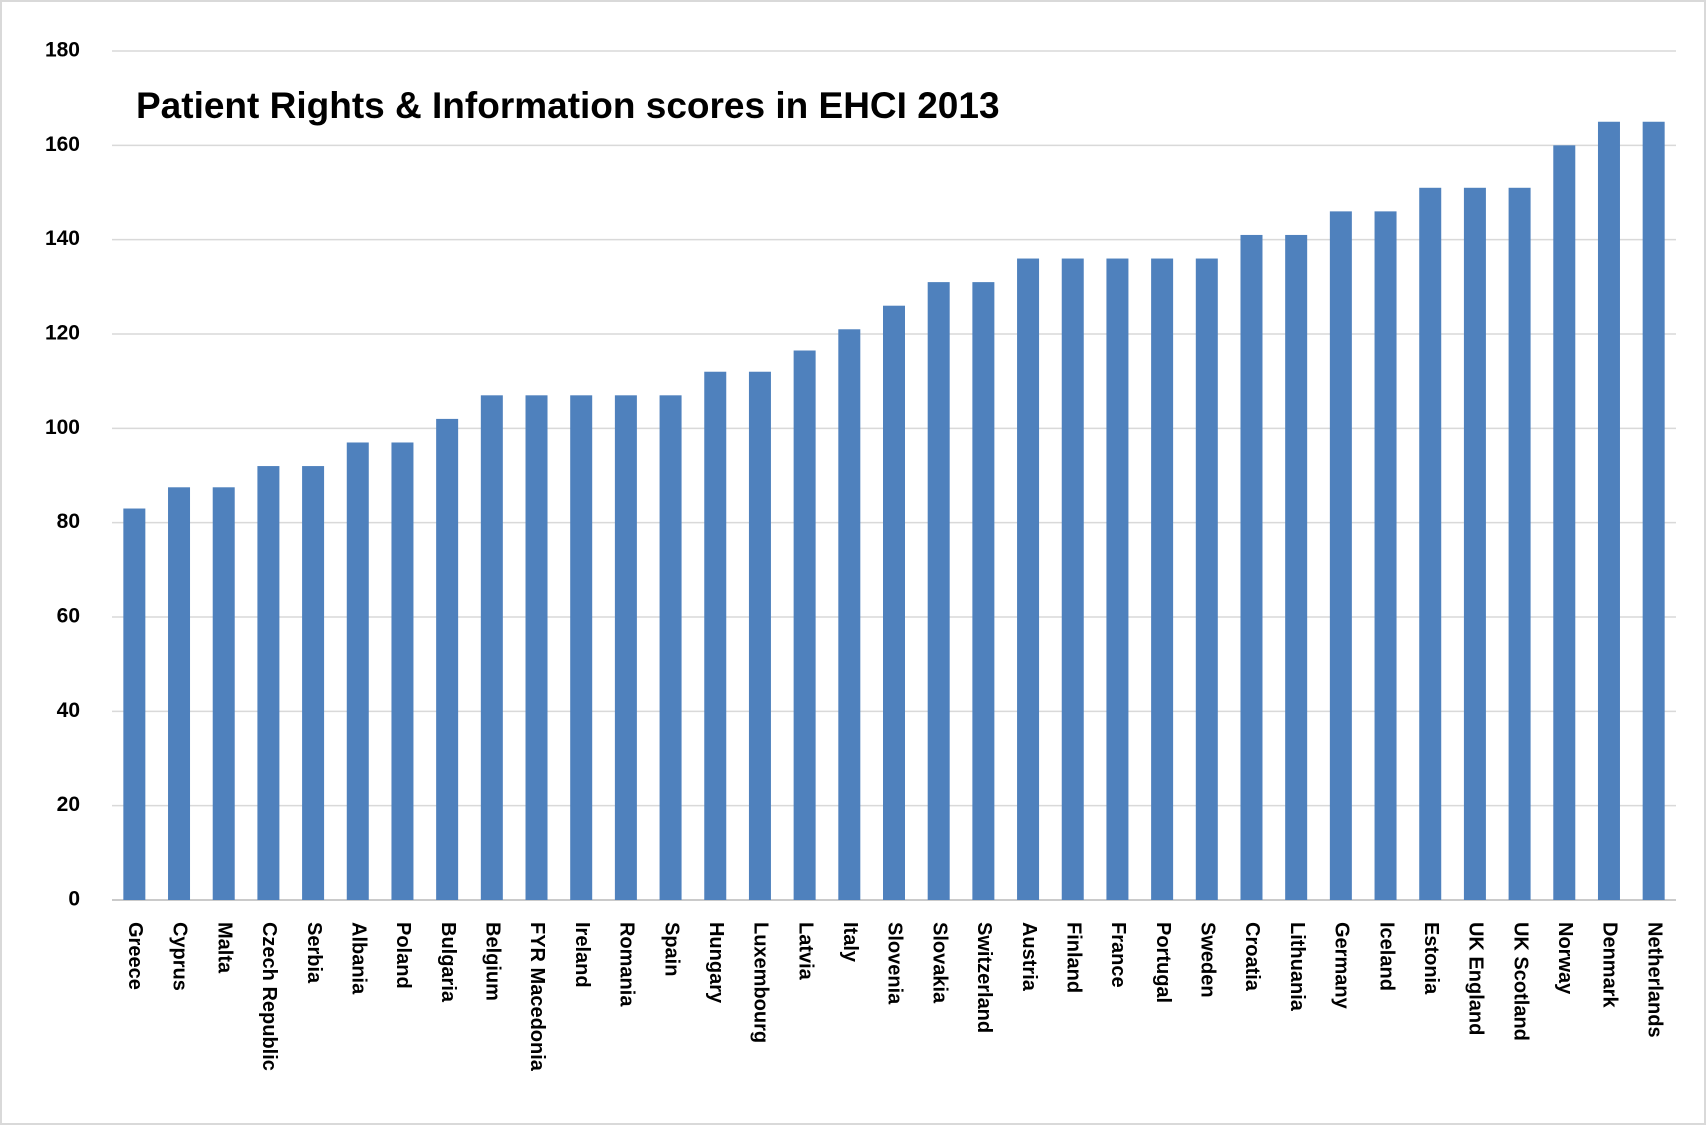  Describe the element at coordinates (493, 961) in the screenshot. I see `x-tick-label: Belgium` at that location.